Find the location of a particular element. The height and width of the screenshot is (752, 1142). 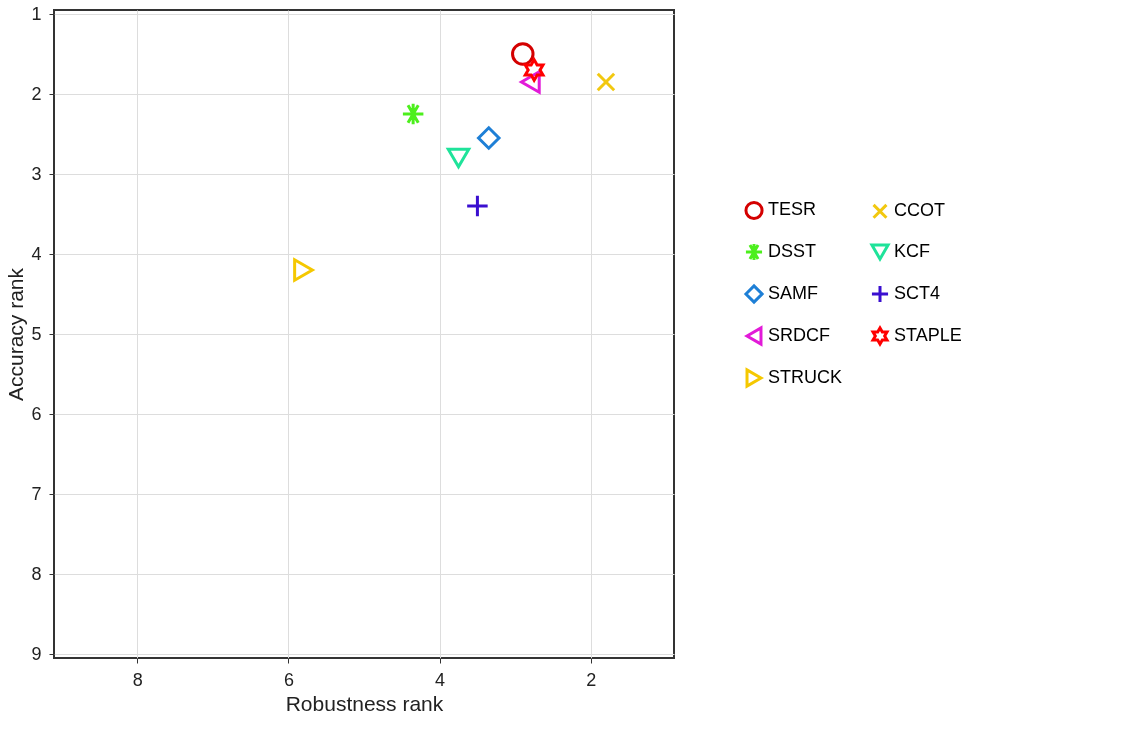

legend-label: SRDCF is located at coordinates (799, 335).